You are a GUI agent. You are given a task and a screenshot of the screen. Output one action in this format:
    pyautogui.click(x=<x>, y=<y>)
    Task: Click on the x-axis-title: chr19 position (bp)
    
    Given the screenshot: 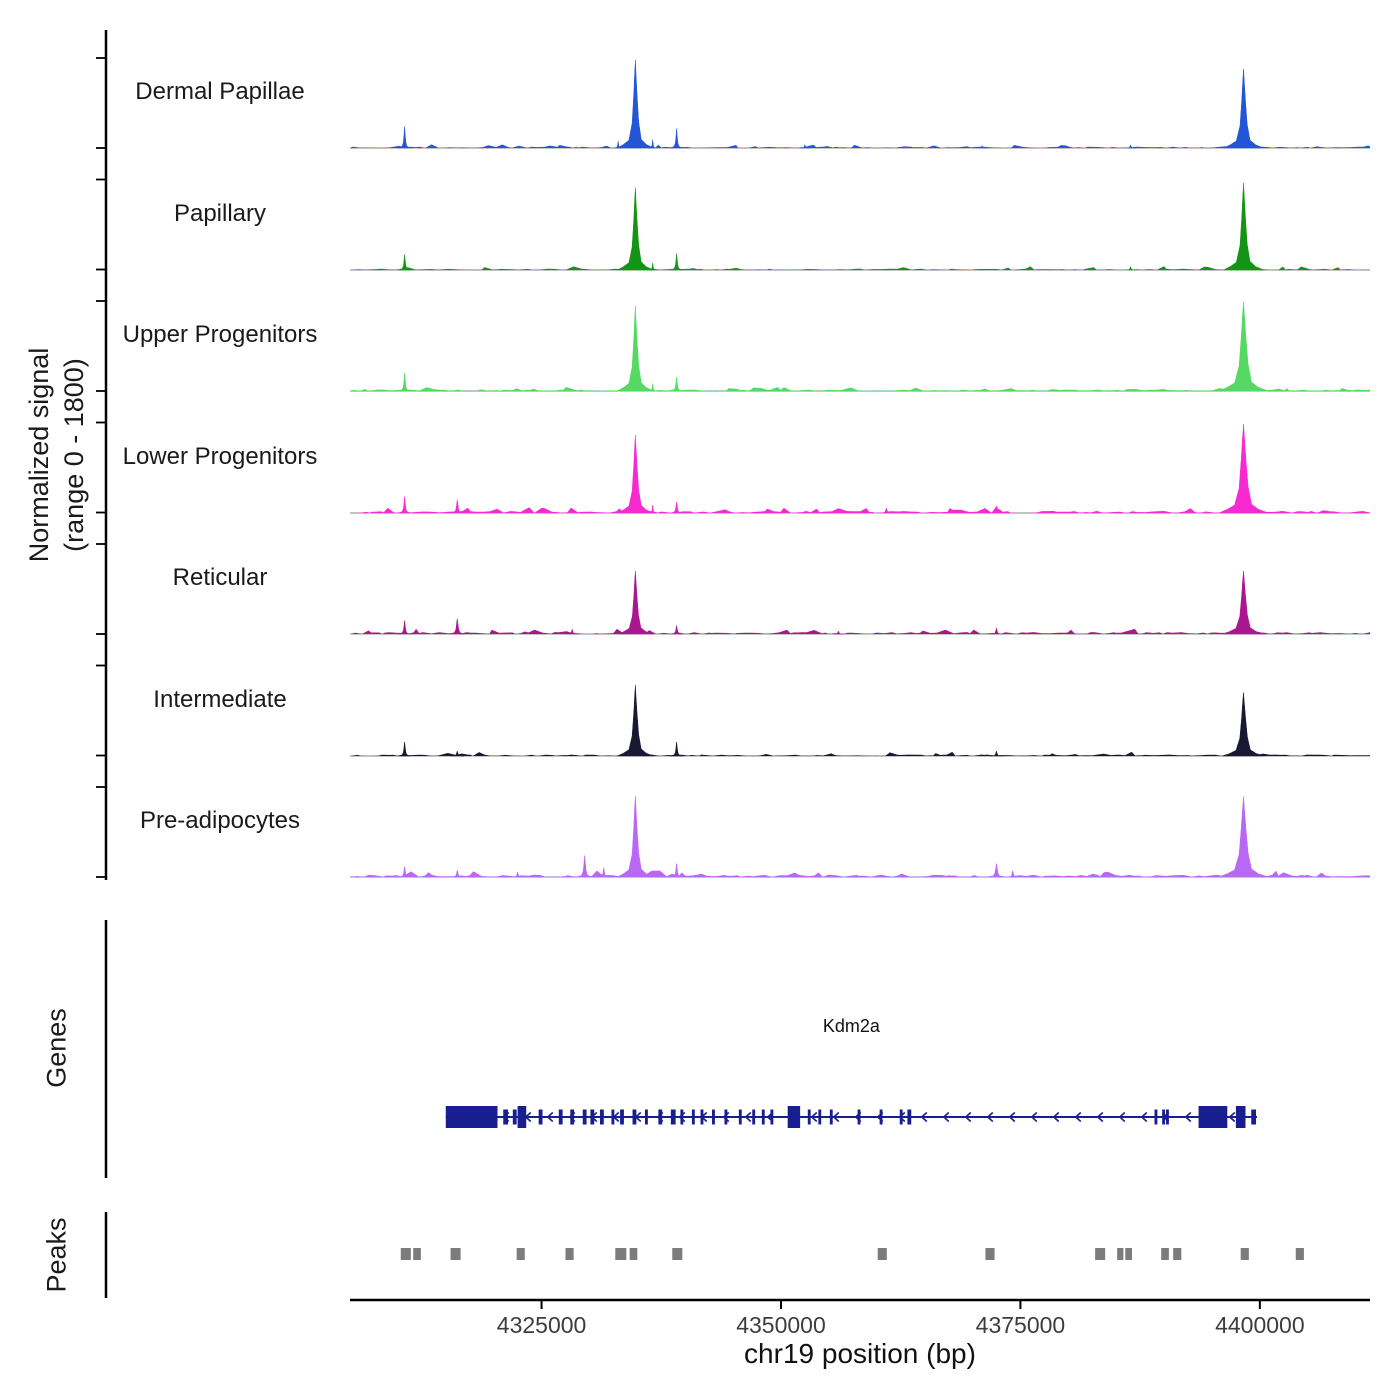 What is the action you would take?
    pyautogui.click(x=860, y=1353)
    